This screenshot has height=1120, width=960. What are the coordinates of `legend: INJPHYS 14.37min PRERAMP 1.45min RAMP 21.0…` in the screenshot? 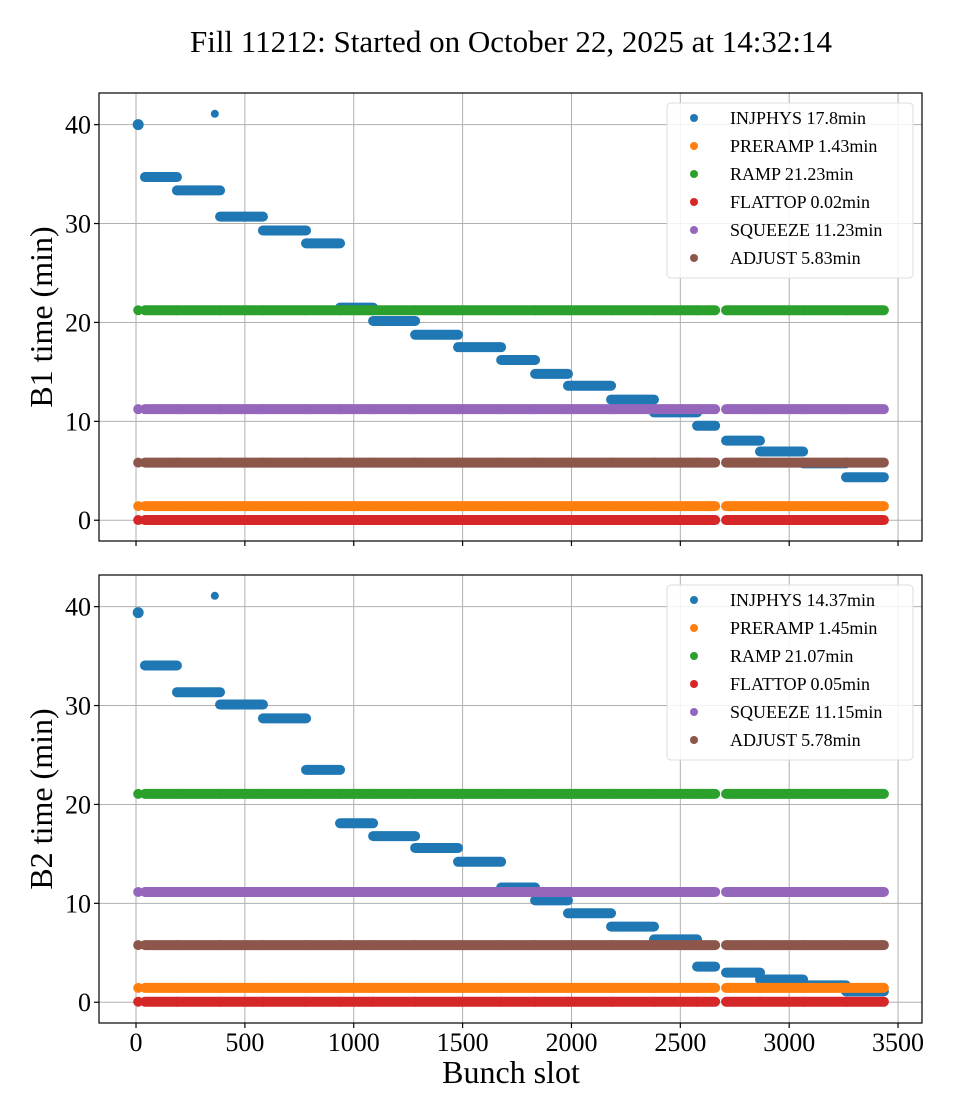 It's located at (790, 672).